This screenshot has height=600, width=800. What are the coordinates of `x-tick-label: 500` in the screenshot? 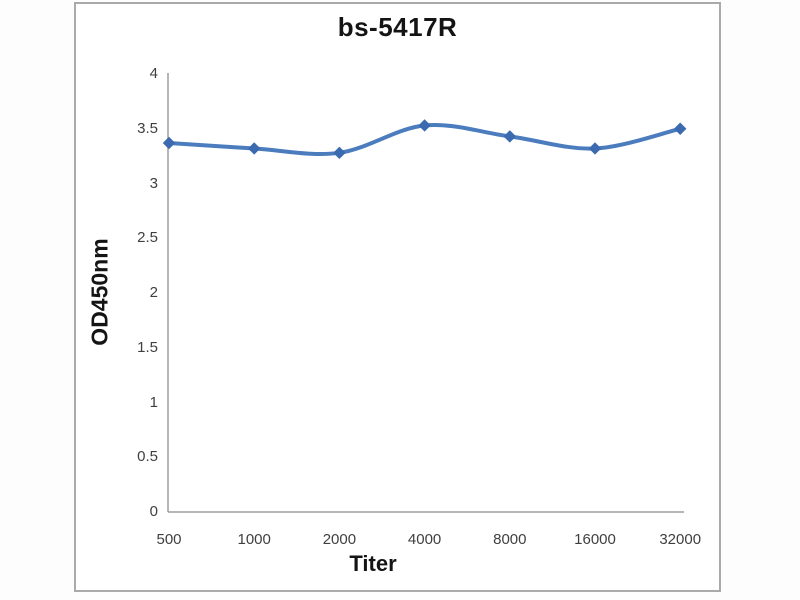 It's located at (169, 539).